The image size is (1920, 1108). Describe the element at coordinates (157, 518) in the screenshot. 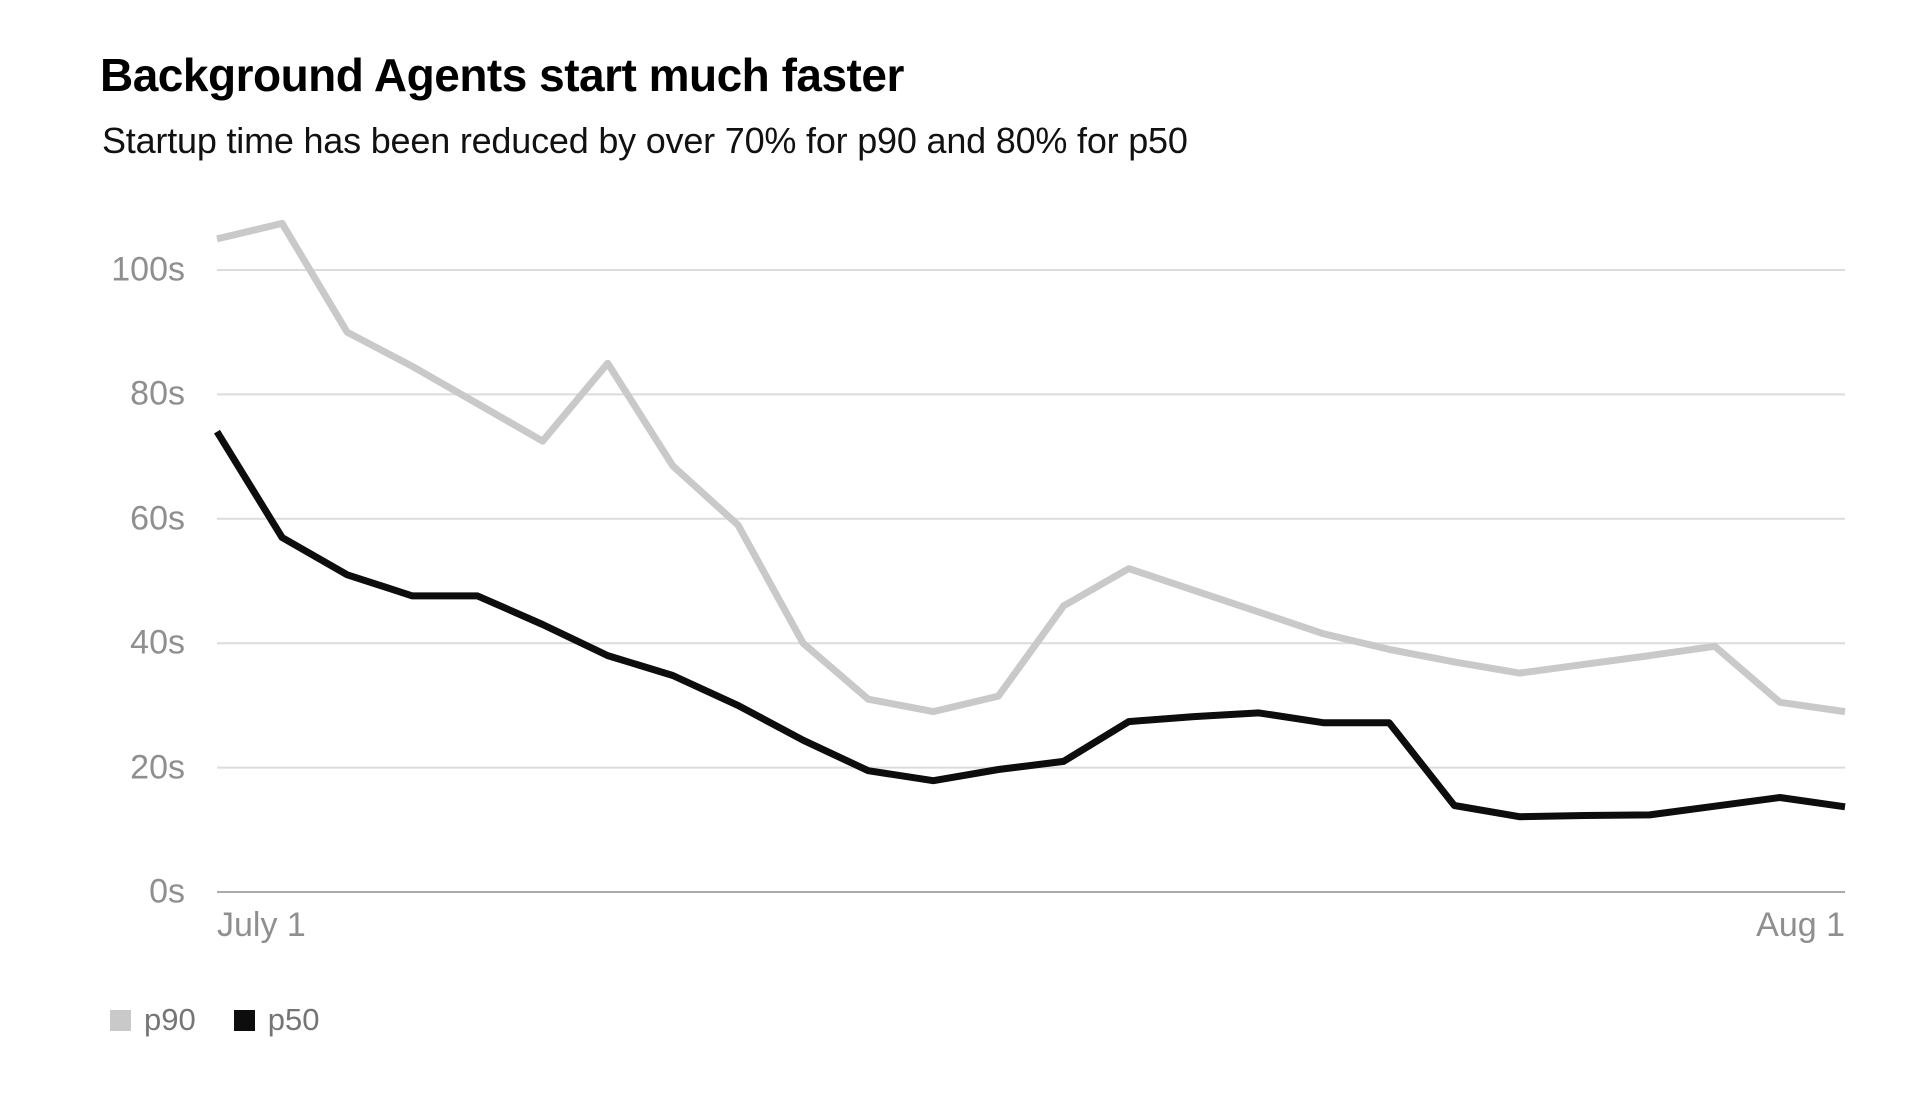

I see `y-tick-label-60s: 60s` at that location.